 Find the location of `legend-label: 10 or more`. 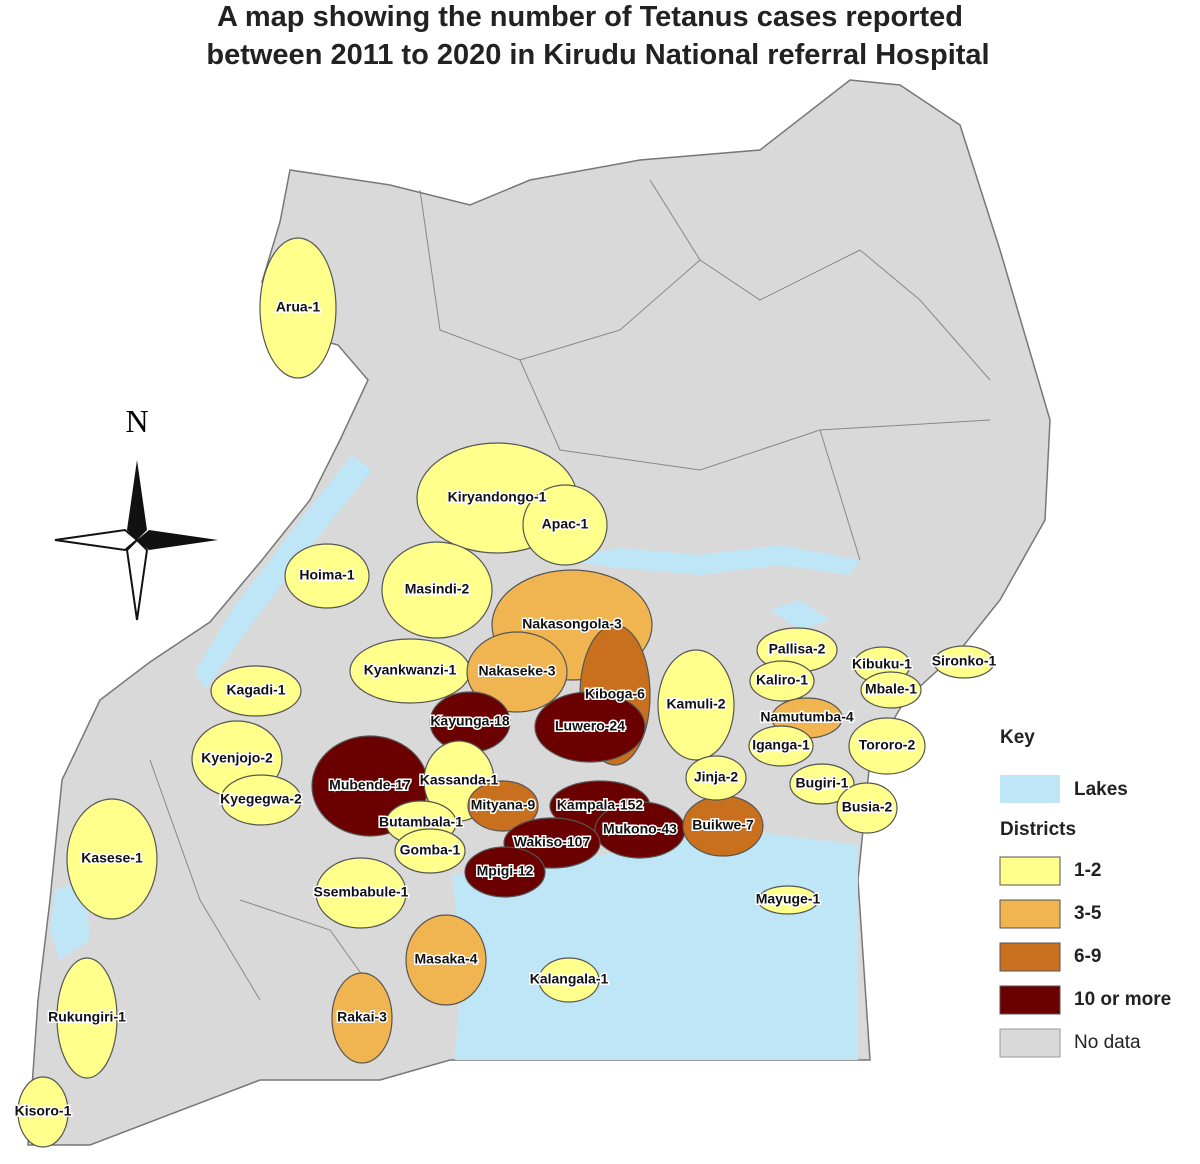

legend-label: 10 or more is located at coordinates (1122, 999).